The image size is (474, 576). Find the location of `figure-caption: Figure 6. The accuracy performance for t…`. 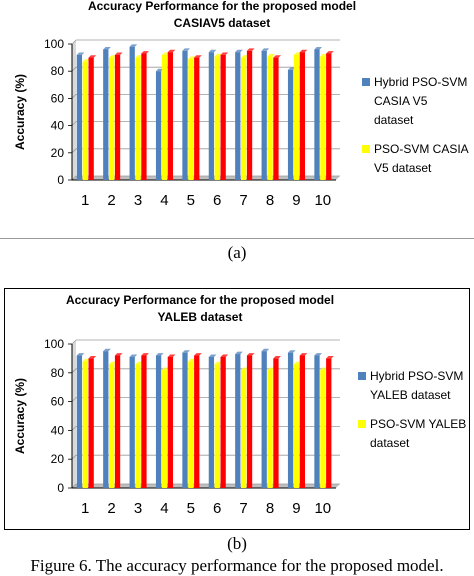

figure-caption: Figure 6. The accuracy performance for t… is located at coordinates (237, 565).